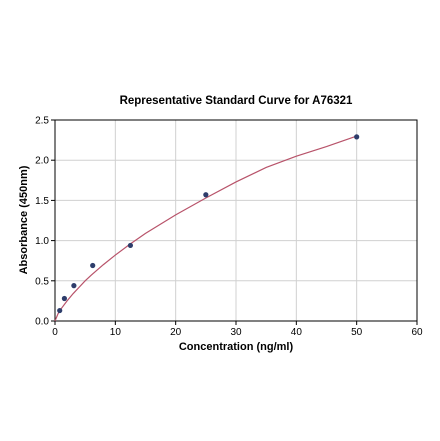 This screenshot has width=440, height=441. Describe the element at coordinates (55, 332) in the screenshot. I see `x-tick-label: 0` at that location.